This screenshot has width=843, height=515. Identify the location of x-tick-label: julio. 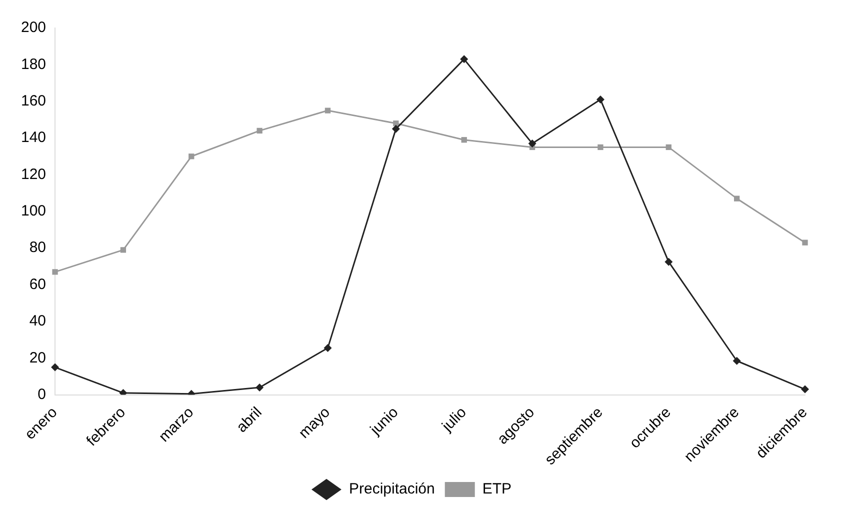
(454, 420).